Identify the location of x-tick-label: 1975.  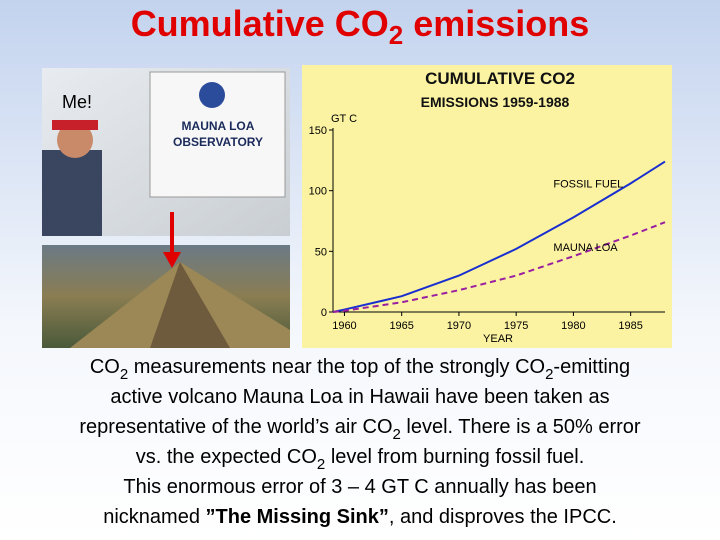
(516, 326).